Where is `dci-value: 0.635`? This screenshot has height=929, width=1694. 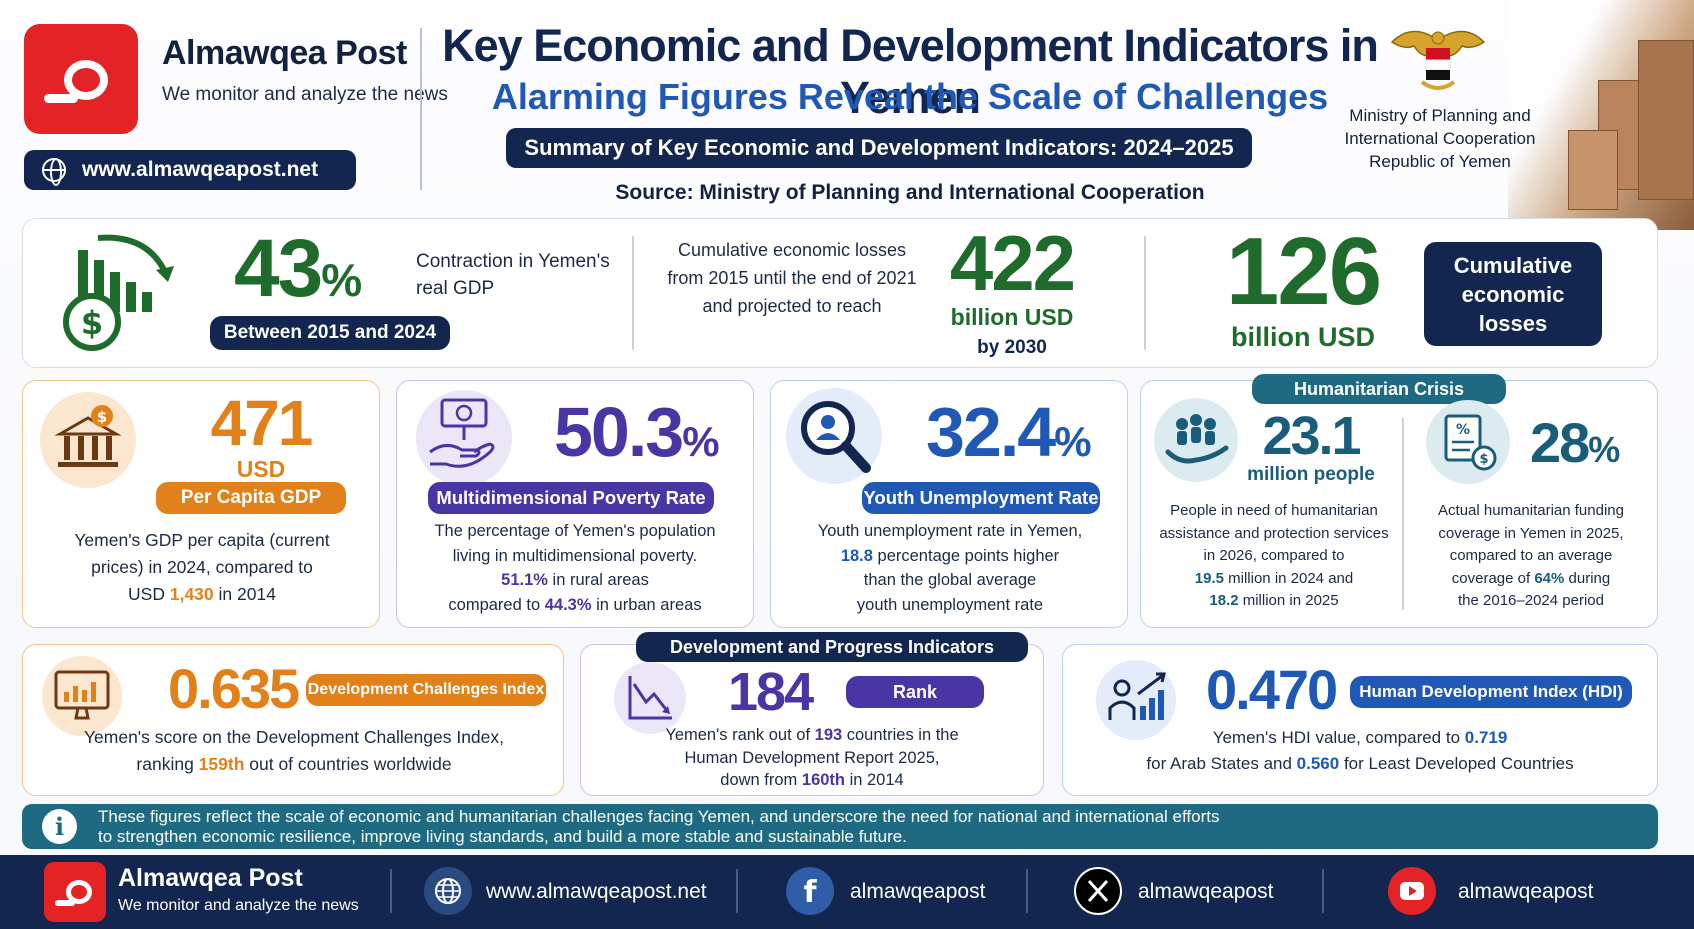
dci-value: 0.635 is located at coordinates (234, 688).